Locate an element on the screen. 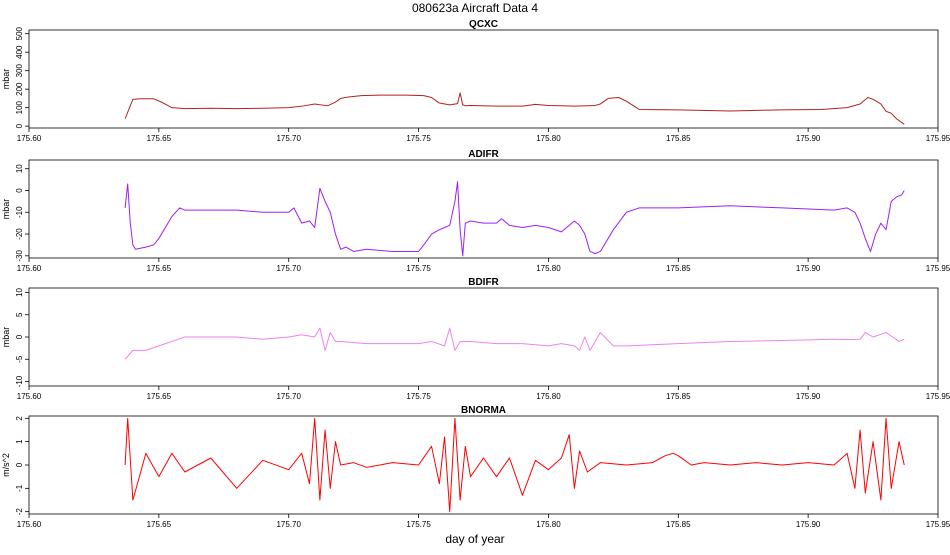  y-tick-label: 300 is located at coordinates (19, 70).